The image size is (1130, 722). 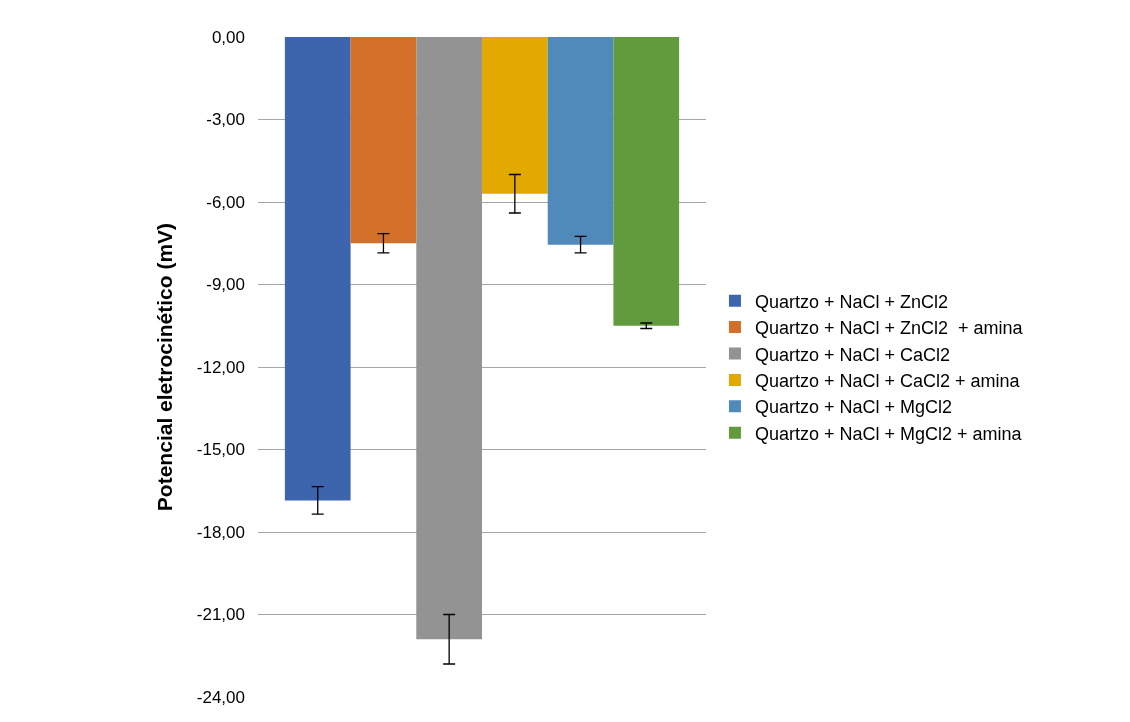 What do you see at coordinates (220, 615) in the screenshot?
I see `y-tick-label: -21,00` at bounding box center [220, 615].